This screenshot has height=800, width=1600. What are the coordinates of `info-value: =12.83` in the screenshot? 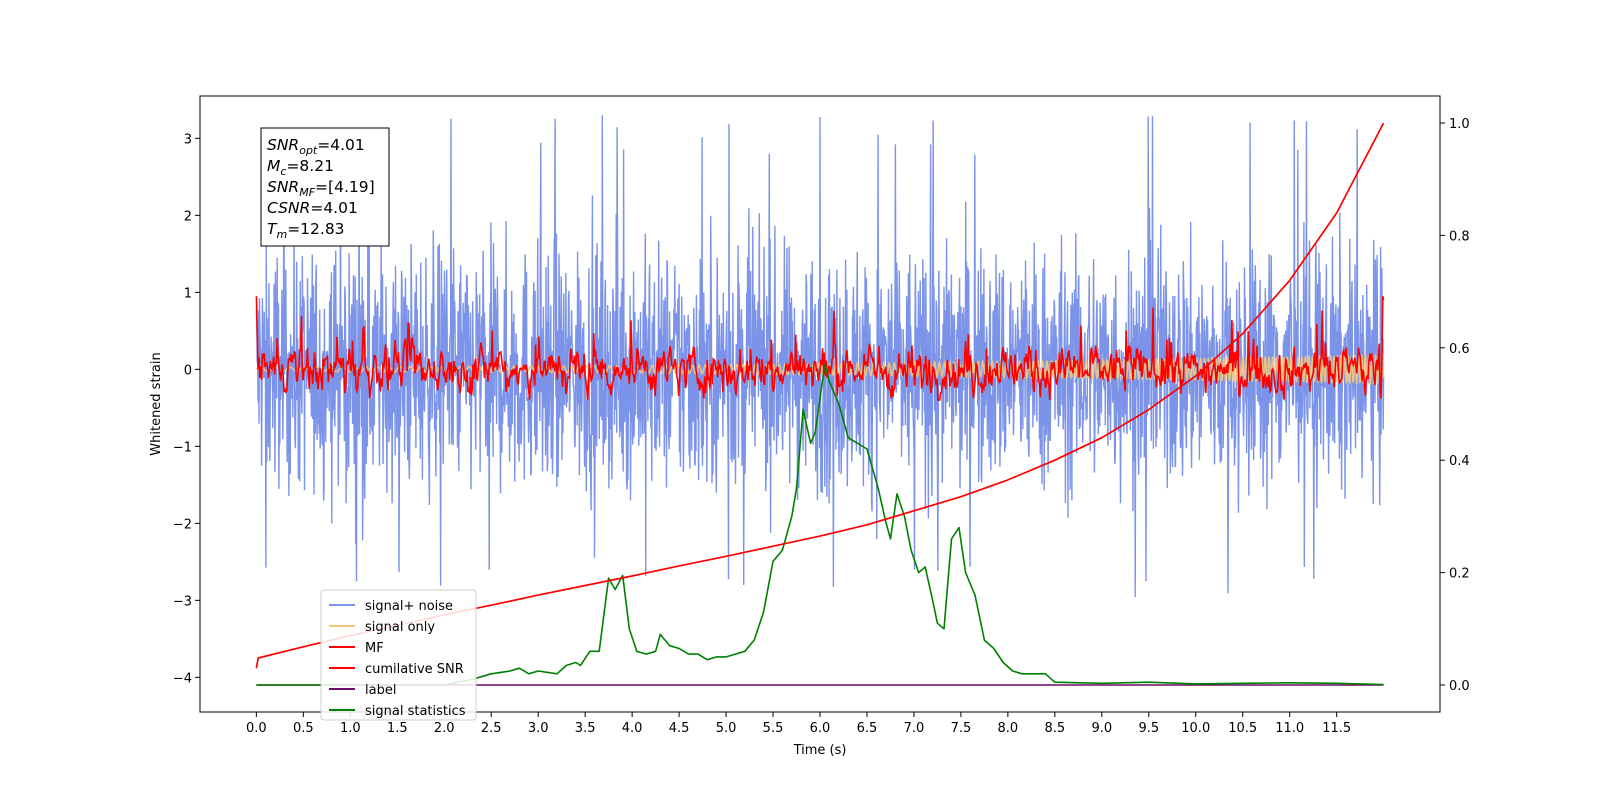 It's located at (315, 229).